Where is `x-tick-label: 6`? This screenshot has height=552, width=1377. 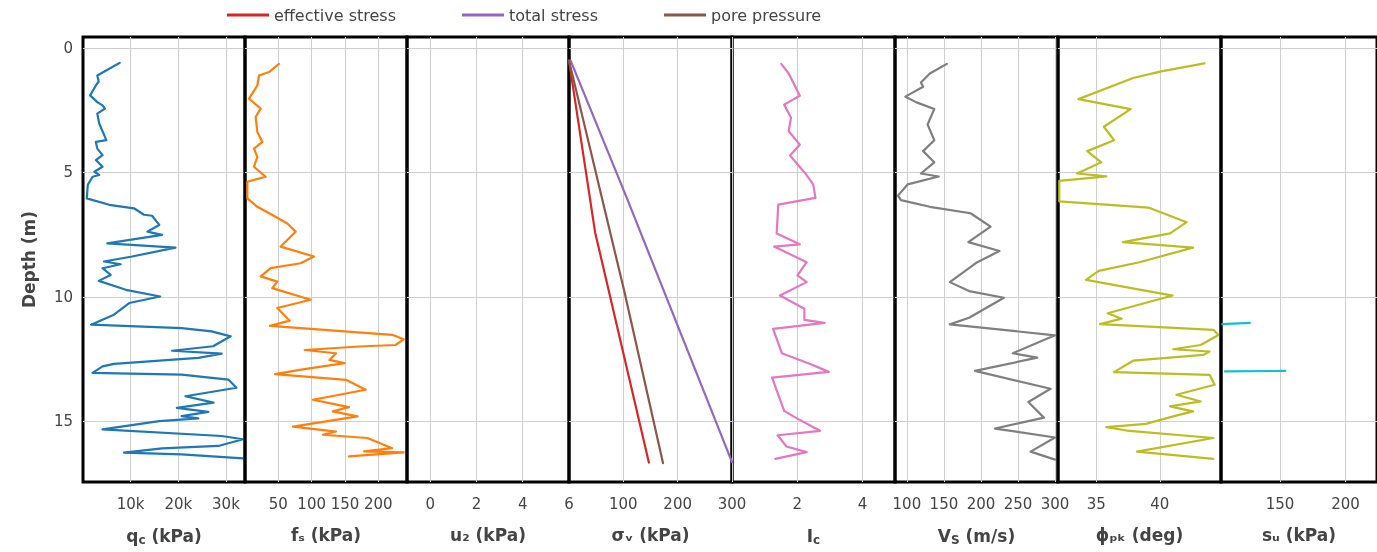 x-tick-label: 6 is located at coordinates (569, 503).